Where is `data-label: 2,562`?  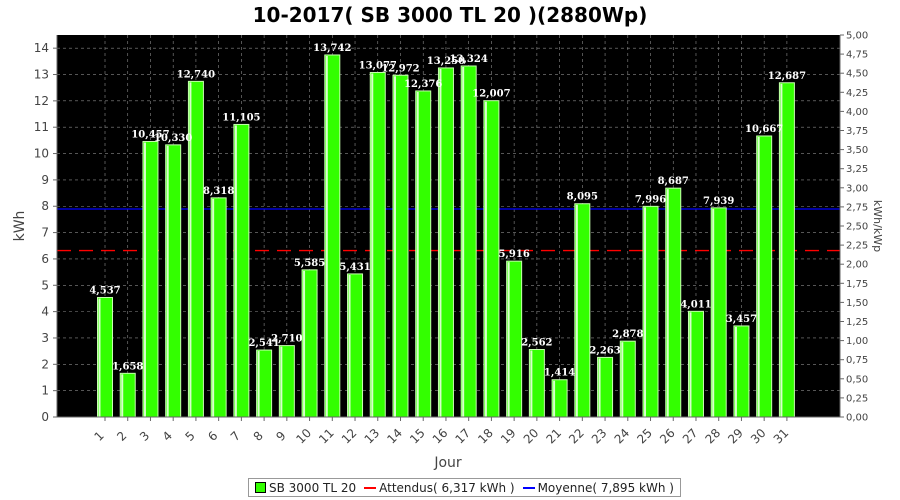 data-label: 2,562 is located at coordinates (536, 343).